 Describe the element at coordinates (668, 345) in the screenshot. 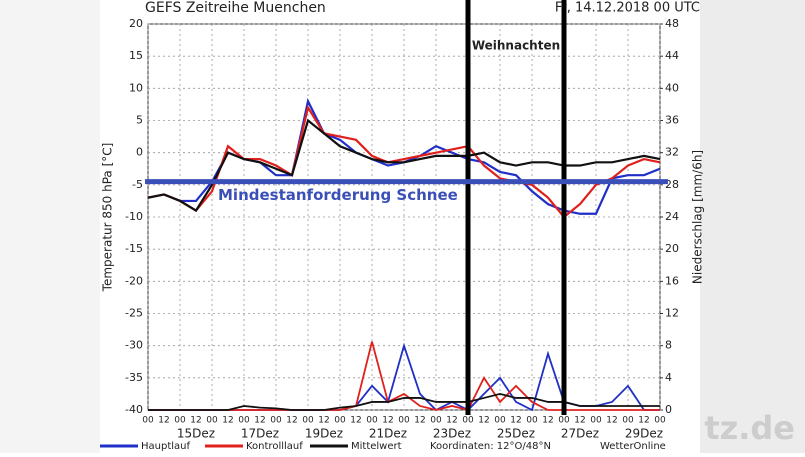

I see `y2-tick-label: 8` at that location.